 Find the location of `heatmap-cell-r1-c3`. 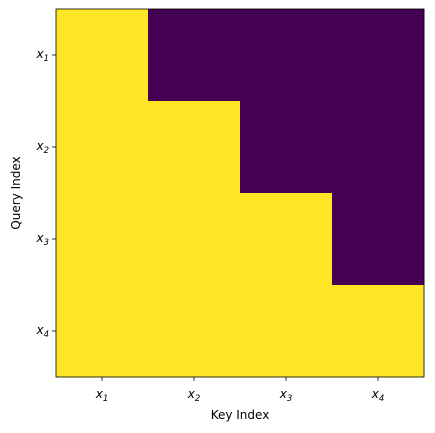

heatmap-cell-r1-c3 is located at coordinates (286, 55).